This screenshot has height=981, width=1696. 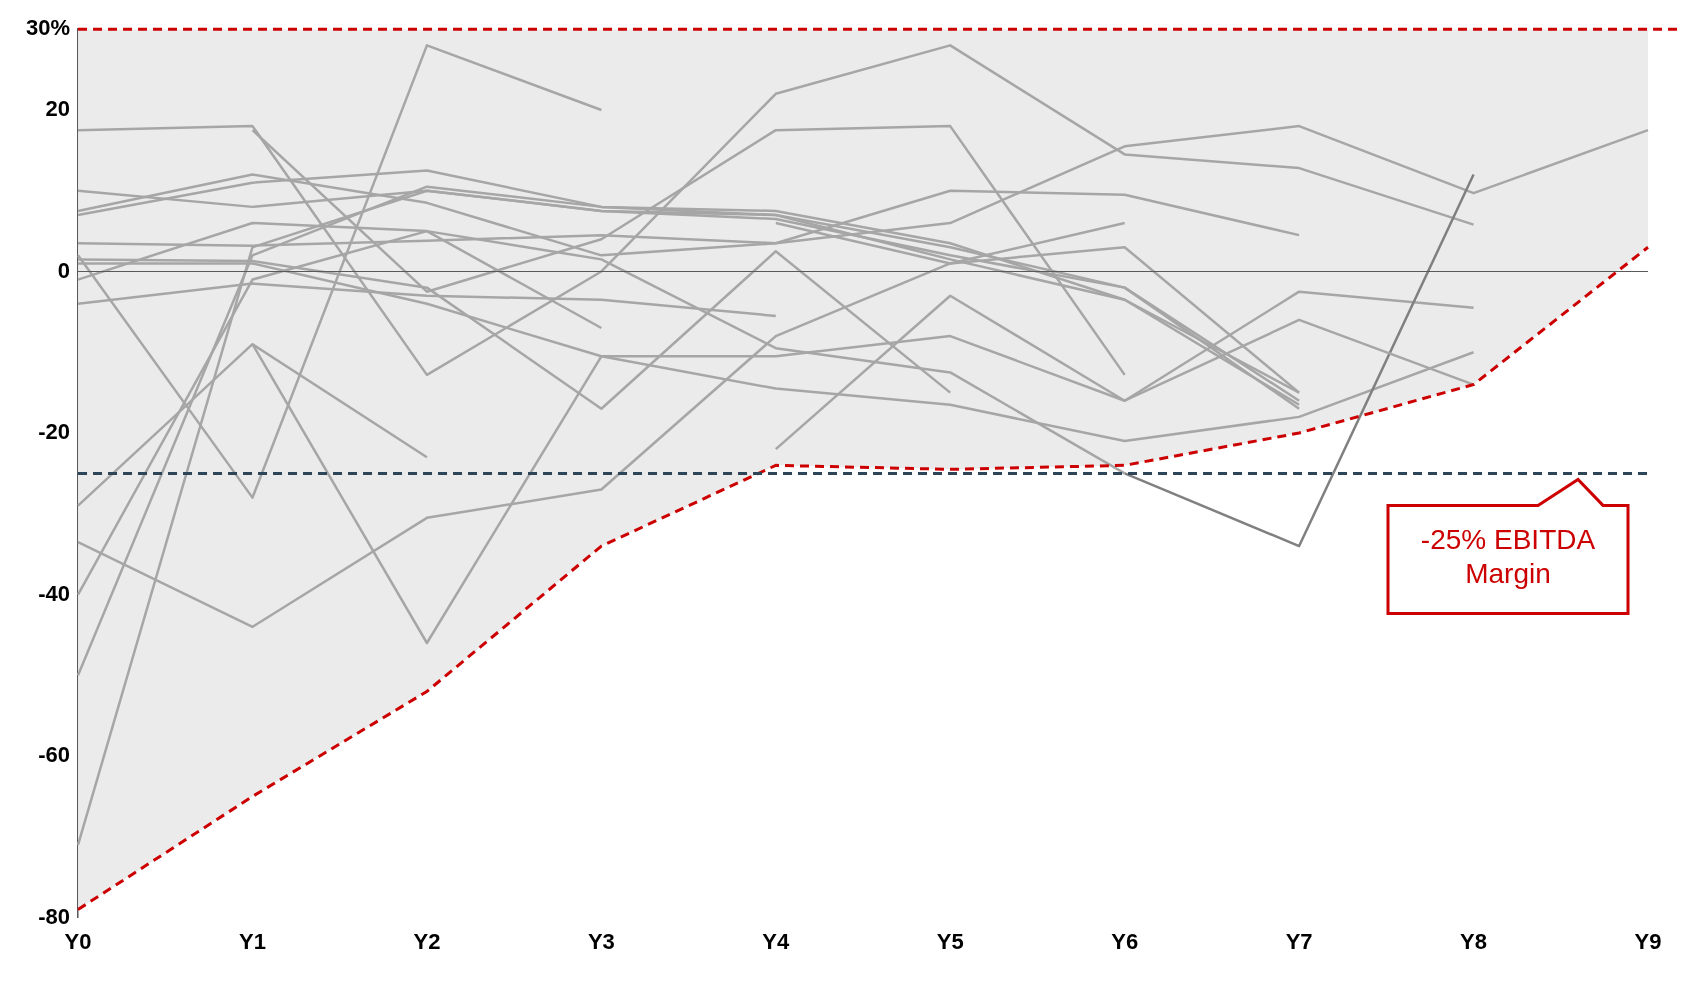 What do you see at coordinates (58, 109) in the screenshot?
I see `y-tick-label: 20` at bounding box center [58, 109].